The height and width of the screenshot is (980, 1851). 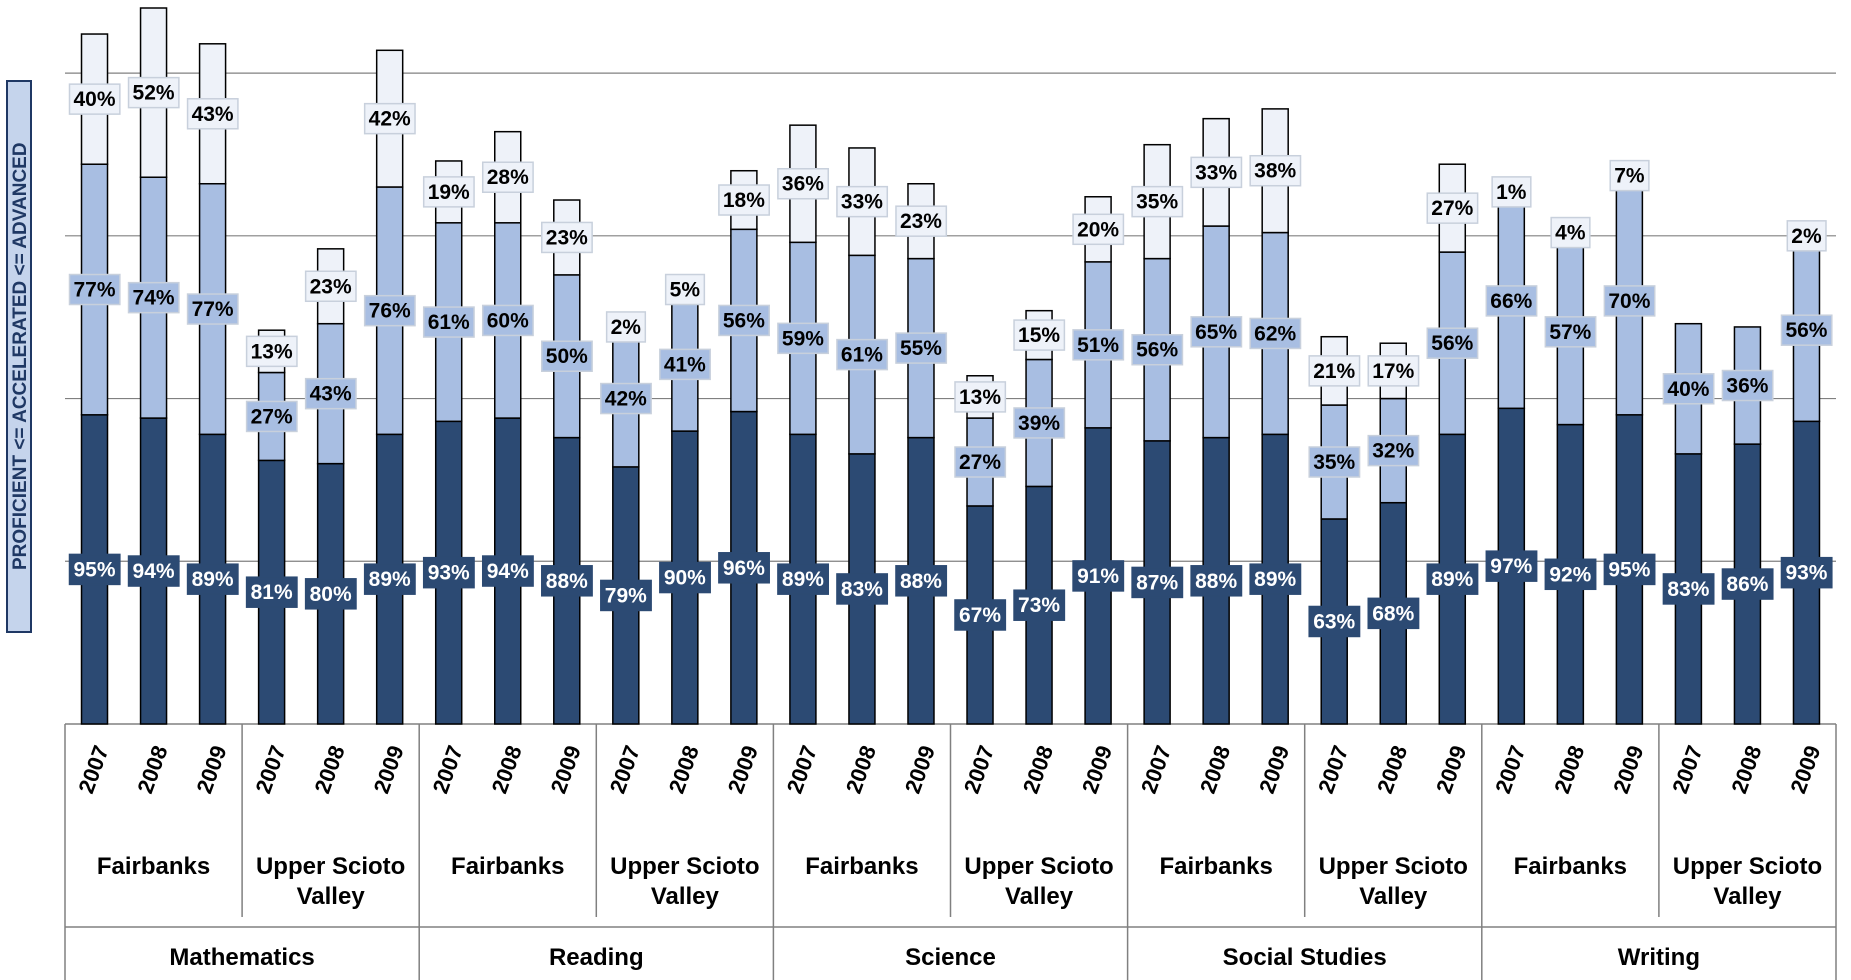 I want to click on value-label: 32%, so click(x=1393, y=451).